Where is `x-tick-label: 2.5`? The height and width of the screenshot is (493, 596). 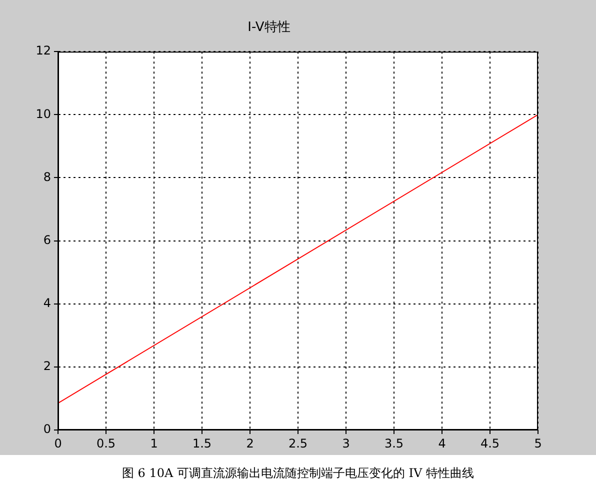
x-tick-label: 2.5 is located at coordinates (298, 443).